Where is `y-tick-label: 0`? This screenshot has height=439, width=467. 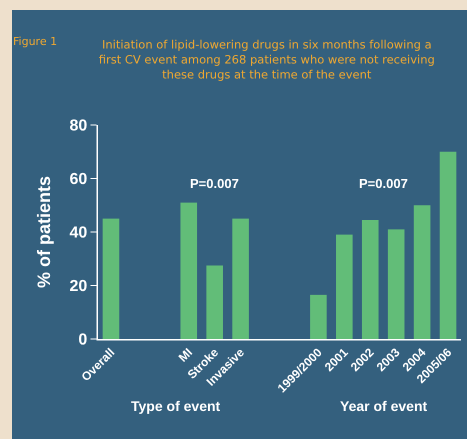 y-tick-label: 0 is located at coordinates (83, 340).